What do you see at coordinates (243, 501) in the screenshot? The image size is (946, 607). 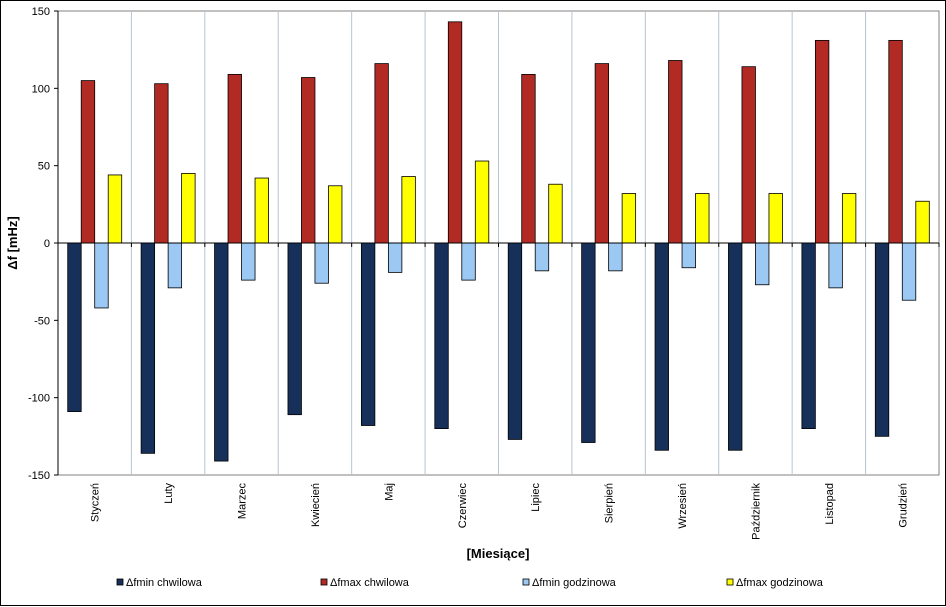 I see `x-tick-label: Marzec` at bounding box center [243, 501].